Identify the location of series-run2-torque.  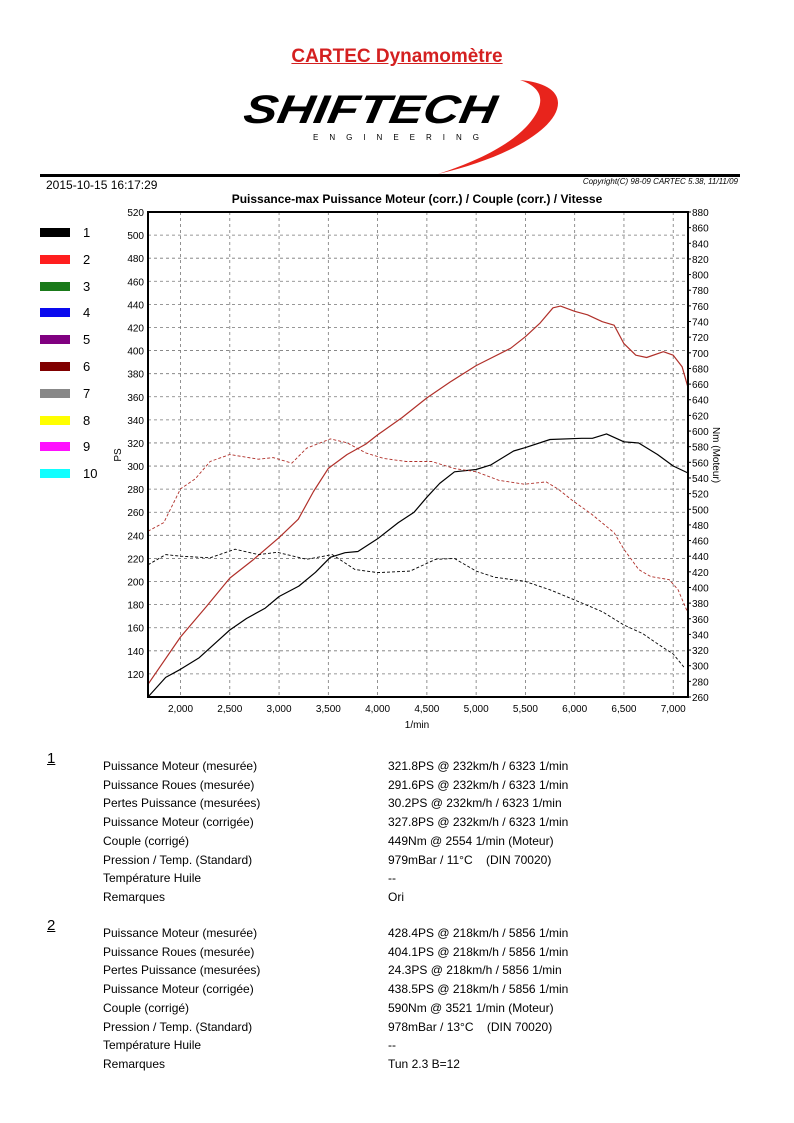
(418, 526).